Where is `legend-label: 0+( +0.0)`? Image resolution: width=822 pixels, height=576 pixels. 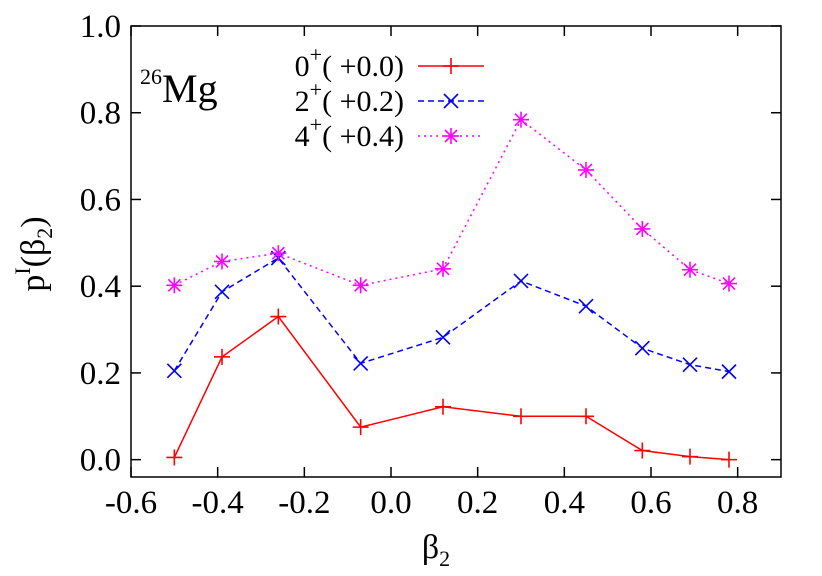 legend-label: 0+( +0.0) is located at coordinates (349, 62).